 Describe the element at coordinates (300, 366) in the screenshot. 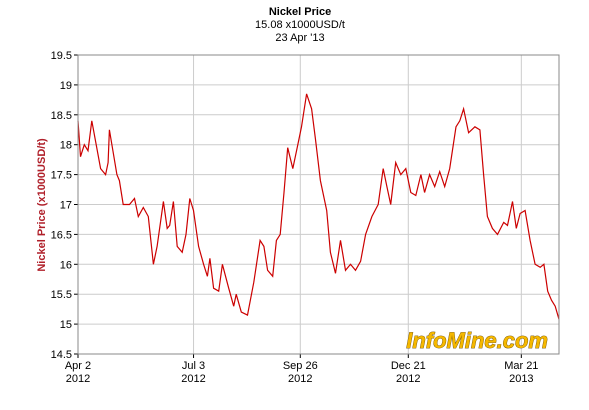

I see `x-tick-label: Sep 26` at that location.